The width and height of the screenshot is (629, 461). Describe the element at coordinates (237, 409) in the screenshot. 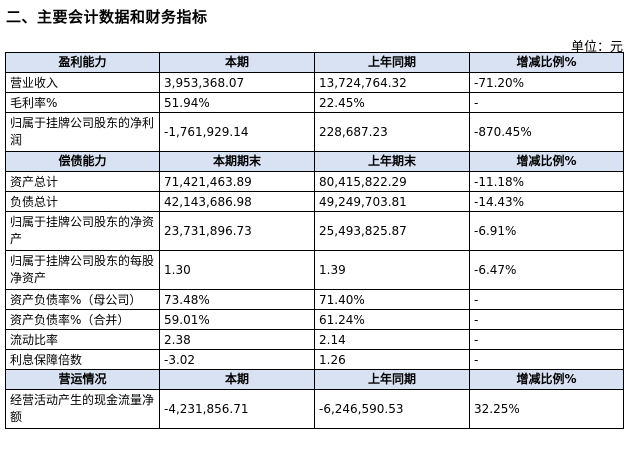

I see `table-cell: -4,231,856.71` at that location.